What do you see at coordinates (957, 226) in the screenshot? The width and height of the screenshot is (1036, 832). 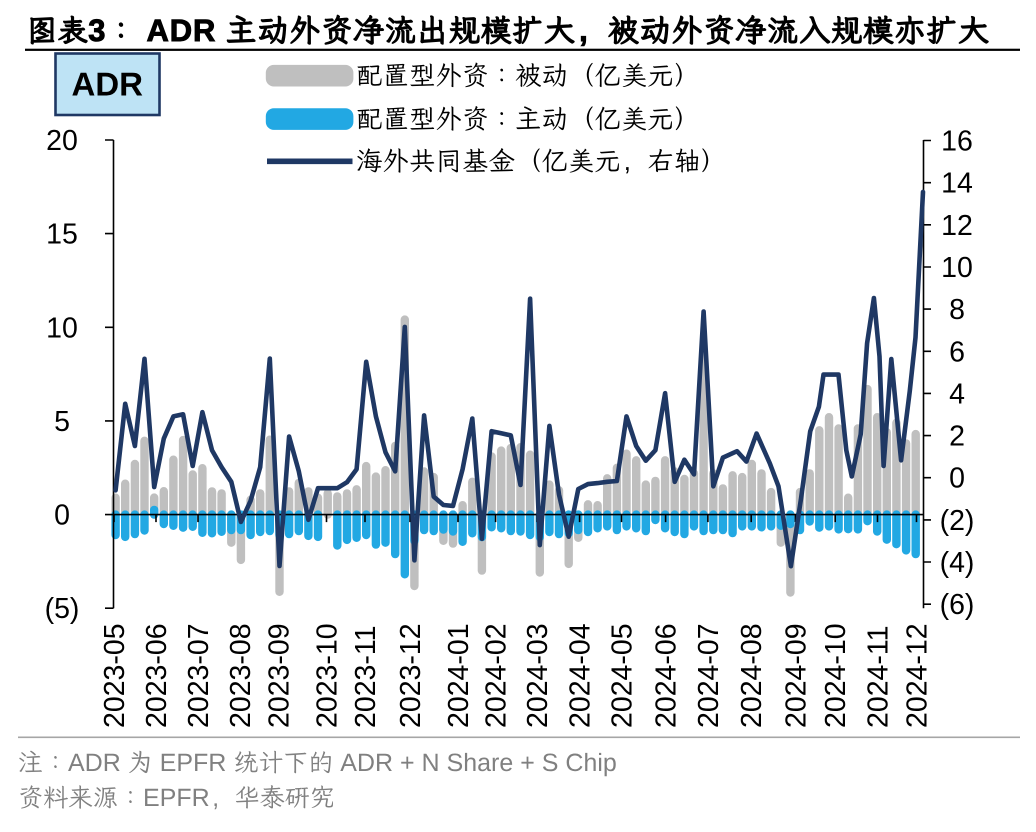 I see `svg-text: 12` at bounding box center [957, 226].